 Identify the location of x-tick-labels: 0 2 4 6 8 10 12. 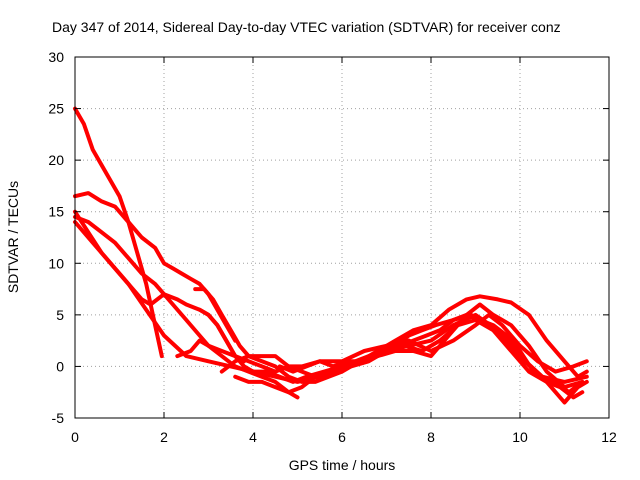
(344, 437).